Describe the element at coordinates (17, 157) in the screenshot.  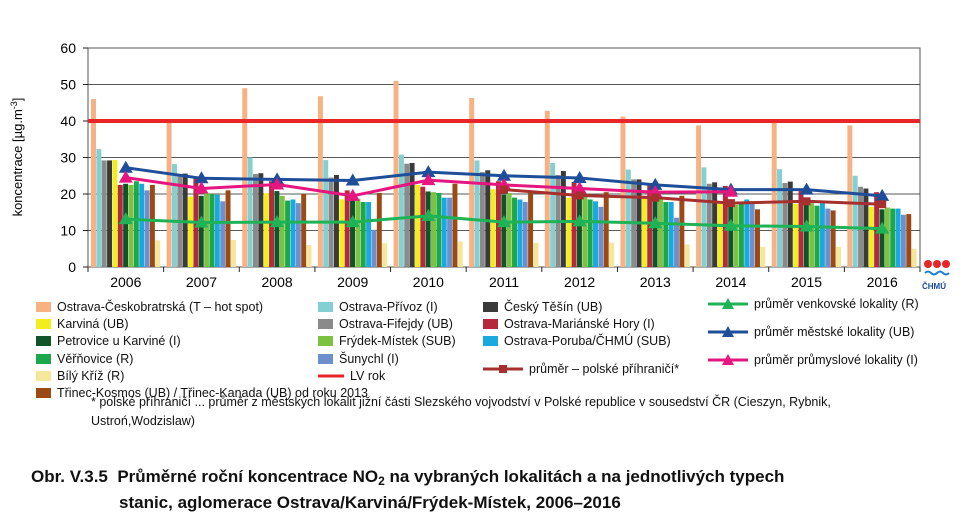
I see `y-axis-label: koncentrace [µg.m-3]` at that location.